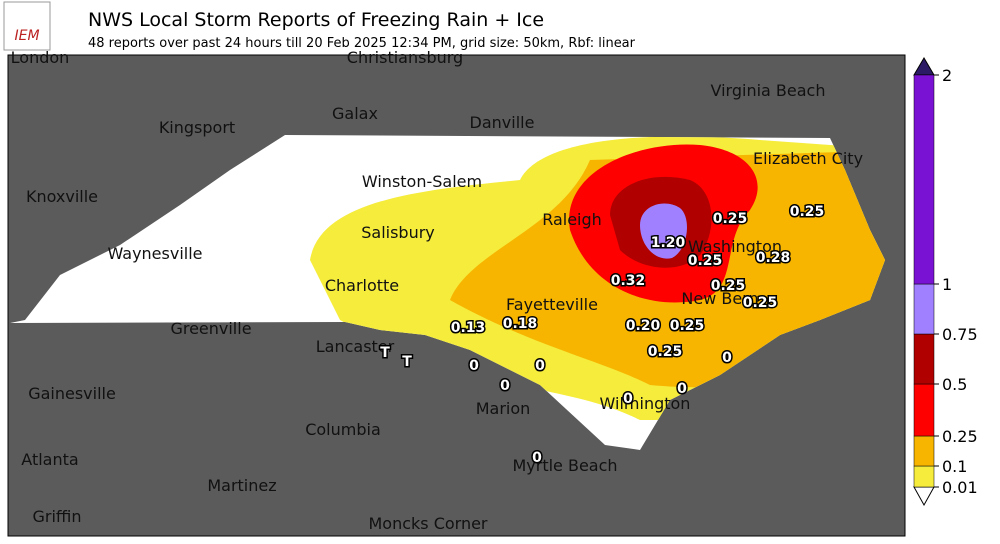 The image size is (1000, 544). Describe the element at coordinates (960, 487) in the screenshot. I see `colorbar-tick-label: 0.01` at that location.